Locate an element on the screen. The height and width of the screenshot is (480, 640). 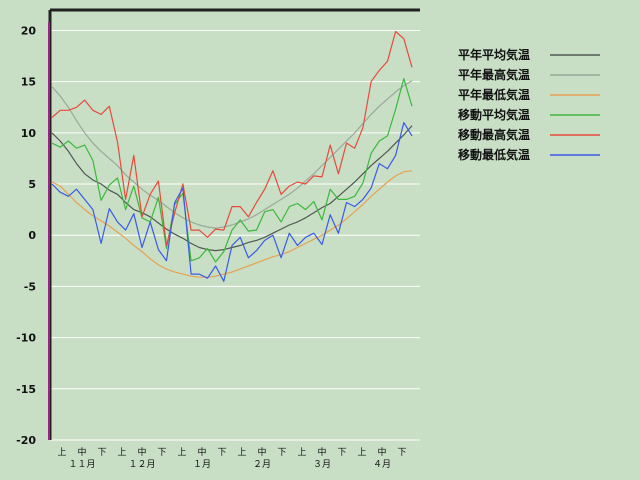
y-tick-label: -15 is located at coordinates (26, 389).